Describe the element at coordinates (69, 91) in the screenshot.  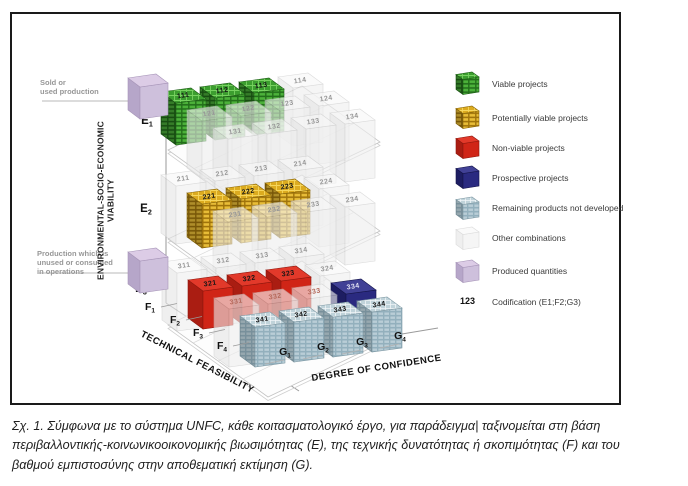
I see `annotation-line: used production` at that location.